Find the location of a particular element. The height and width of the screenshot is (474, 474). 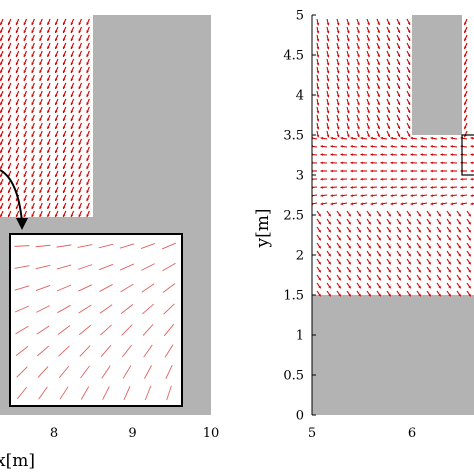

zoom-inset is located at coordinates (96, 320).